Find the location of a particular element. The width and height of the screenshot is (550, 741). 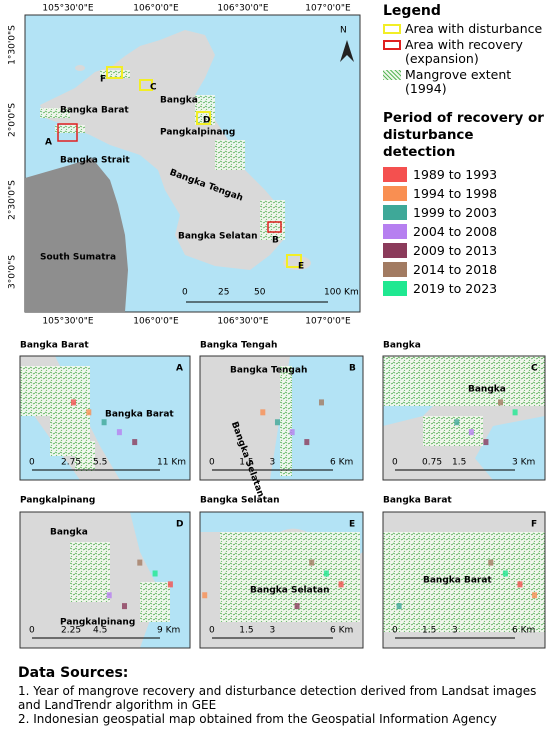

scale-label: 6 Km is located at coordinates (341, 631).